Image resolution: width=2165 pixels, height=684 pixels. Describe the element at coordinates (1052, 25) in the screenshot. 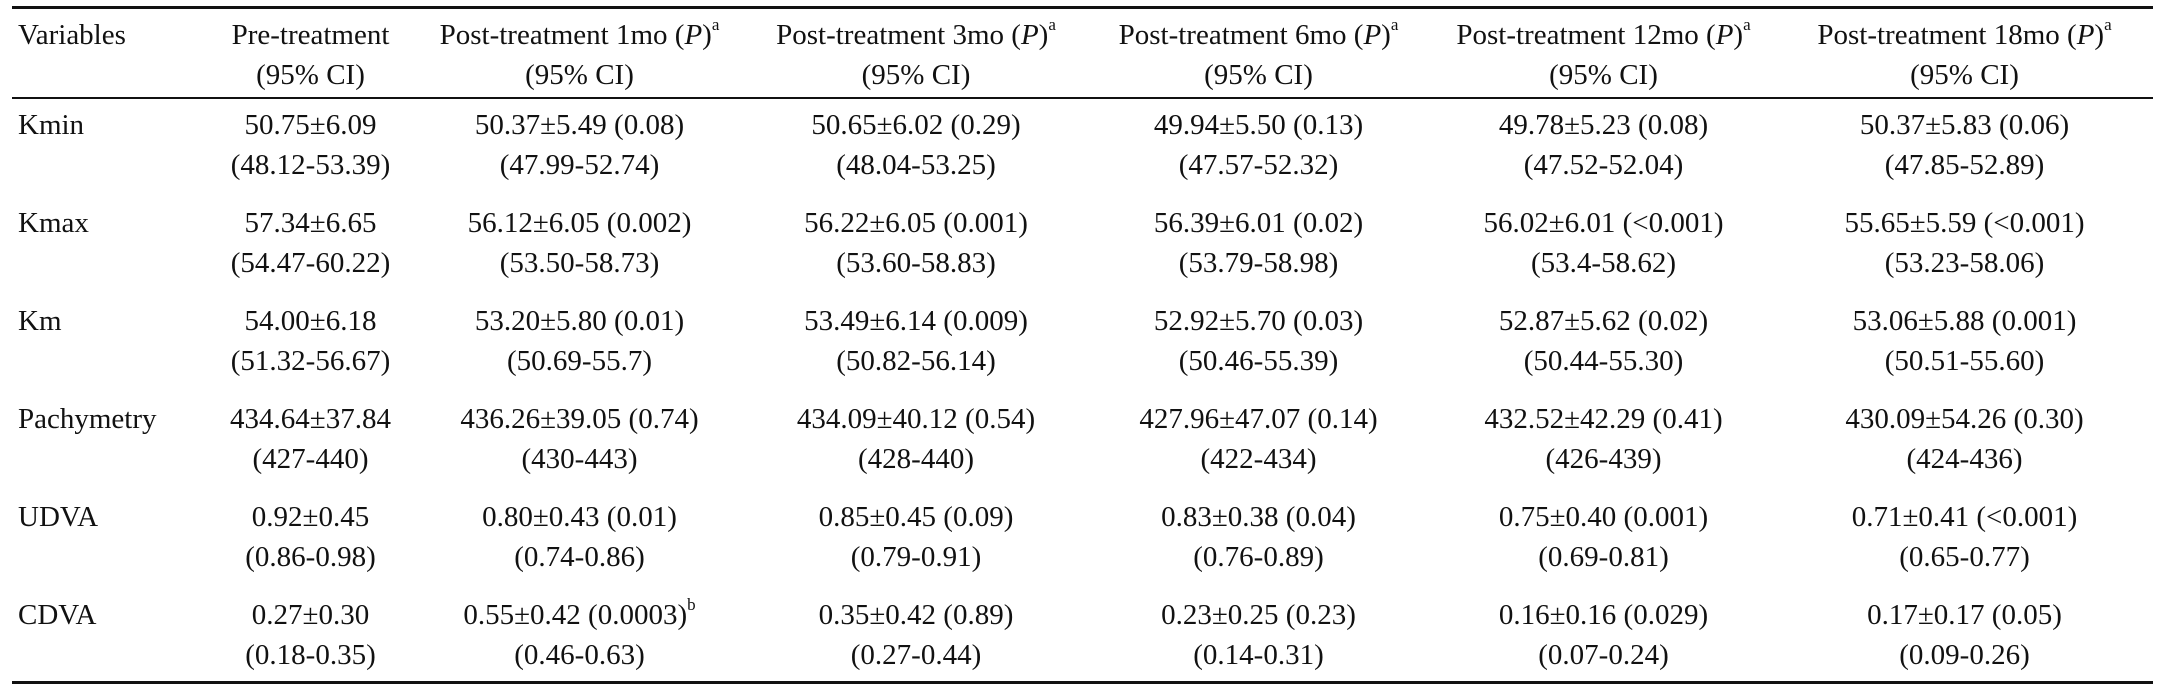

I see `header-col-3-footnote-mark: a` at that location.